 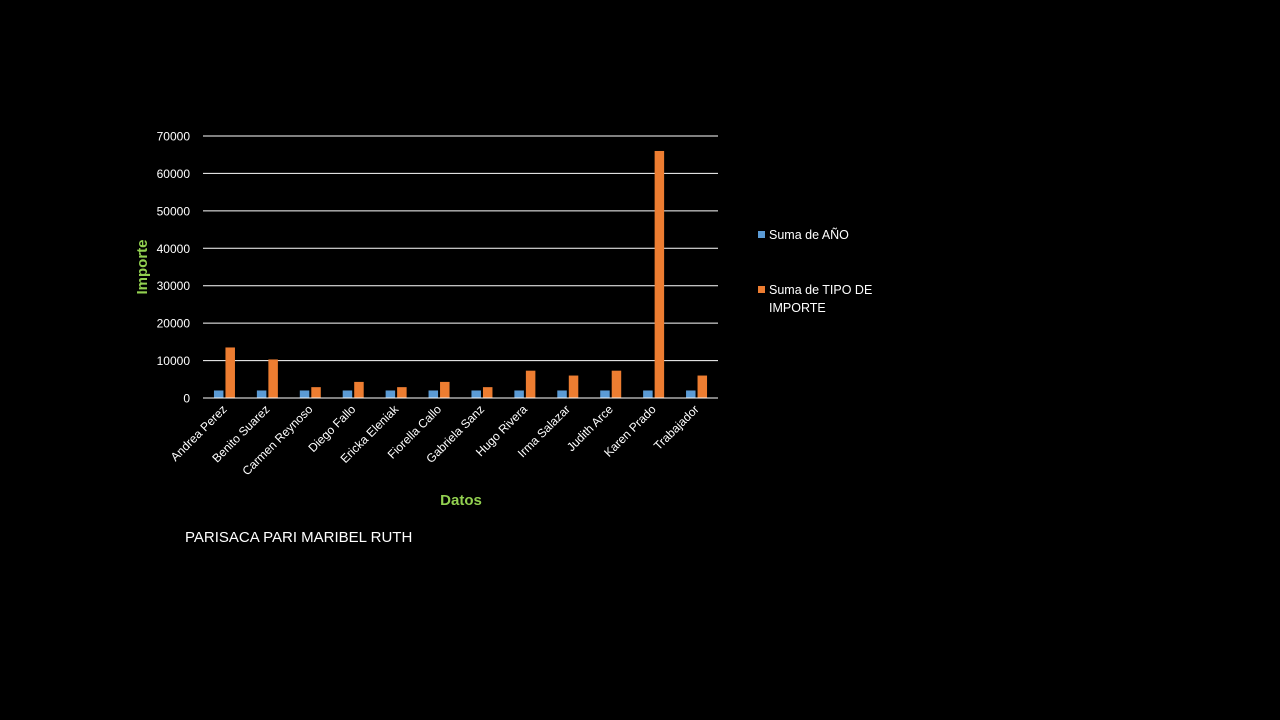 What do you see at coordinates (273, 378) in the screenshot?
I see `bar-suma-de-tipo-de-importe-benito-suarez` at bounding box center [273, 378].